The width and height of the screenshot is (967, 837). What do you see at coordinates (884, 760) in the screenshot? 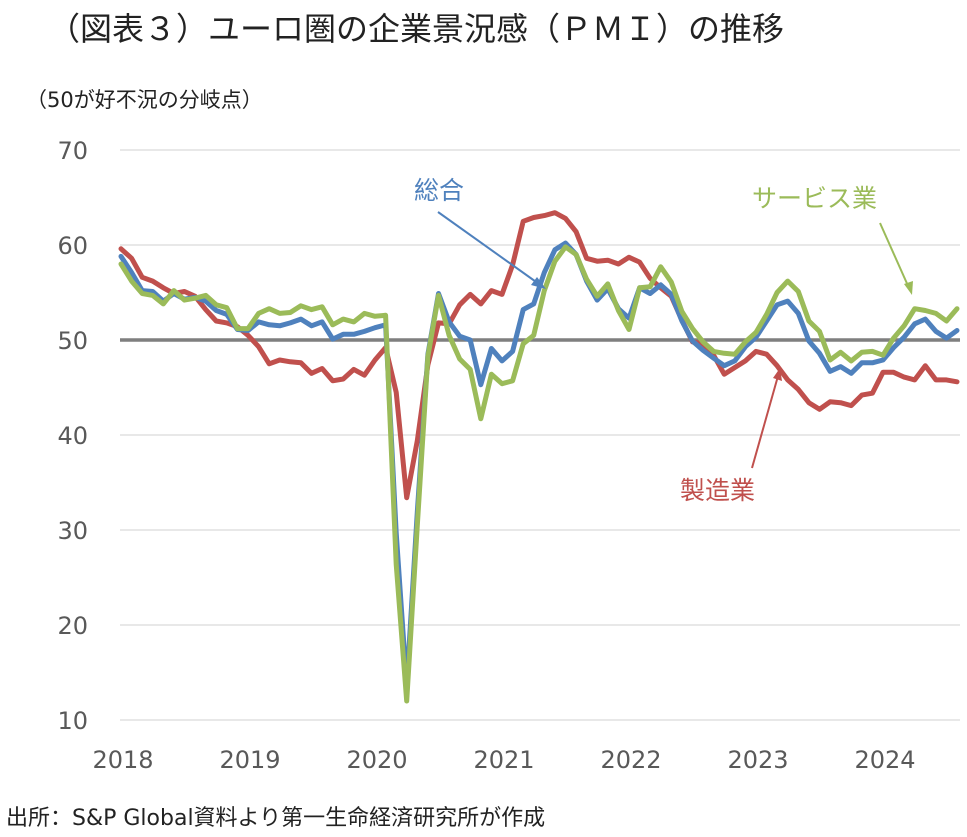
I see `x-tick-2024: 2024` at bounding box center [884, 760].